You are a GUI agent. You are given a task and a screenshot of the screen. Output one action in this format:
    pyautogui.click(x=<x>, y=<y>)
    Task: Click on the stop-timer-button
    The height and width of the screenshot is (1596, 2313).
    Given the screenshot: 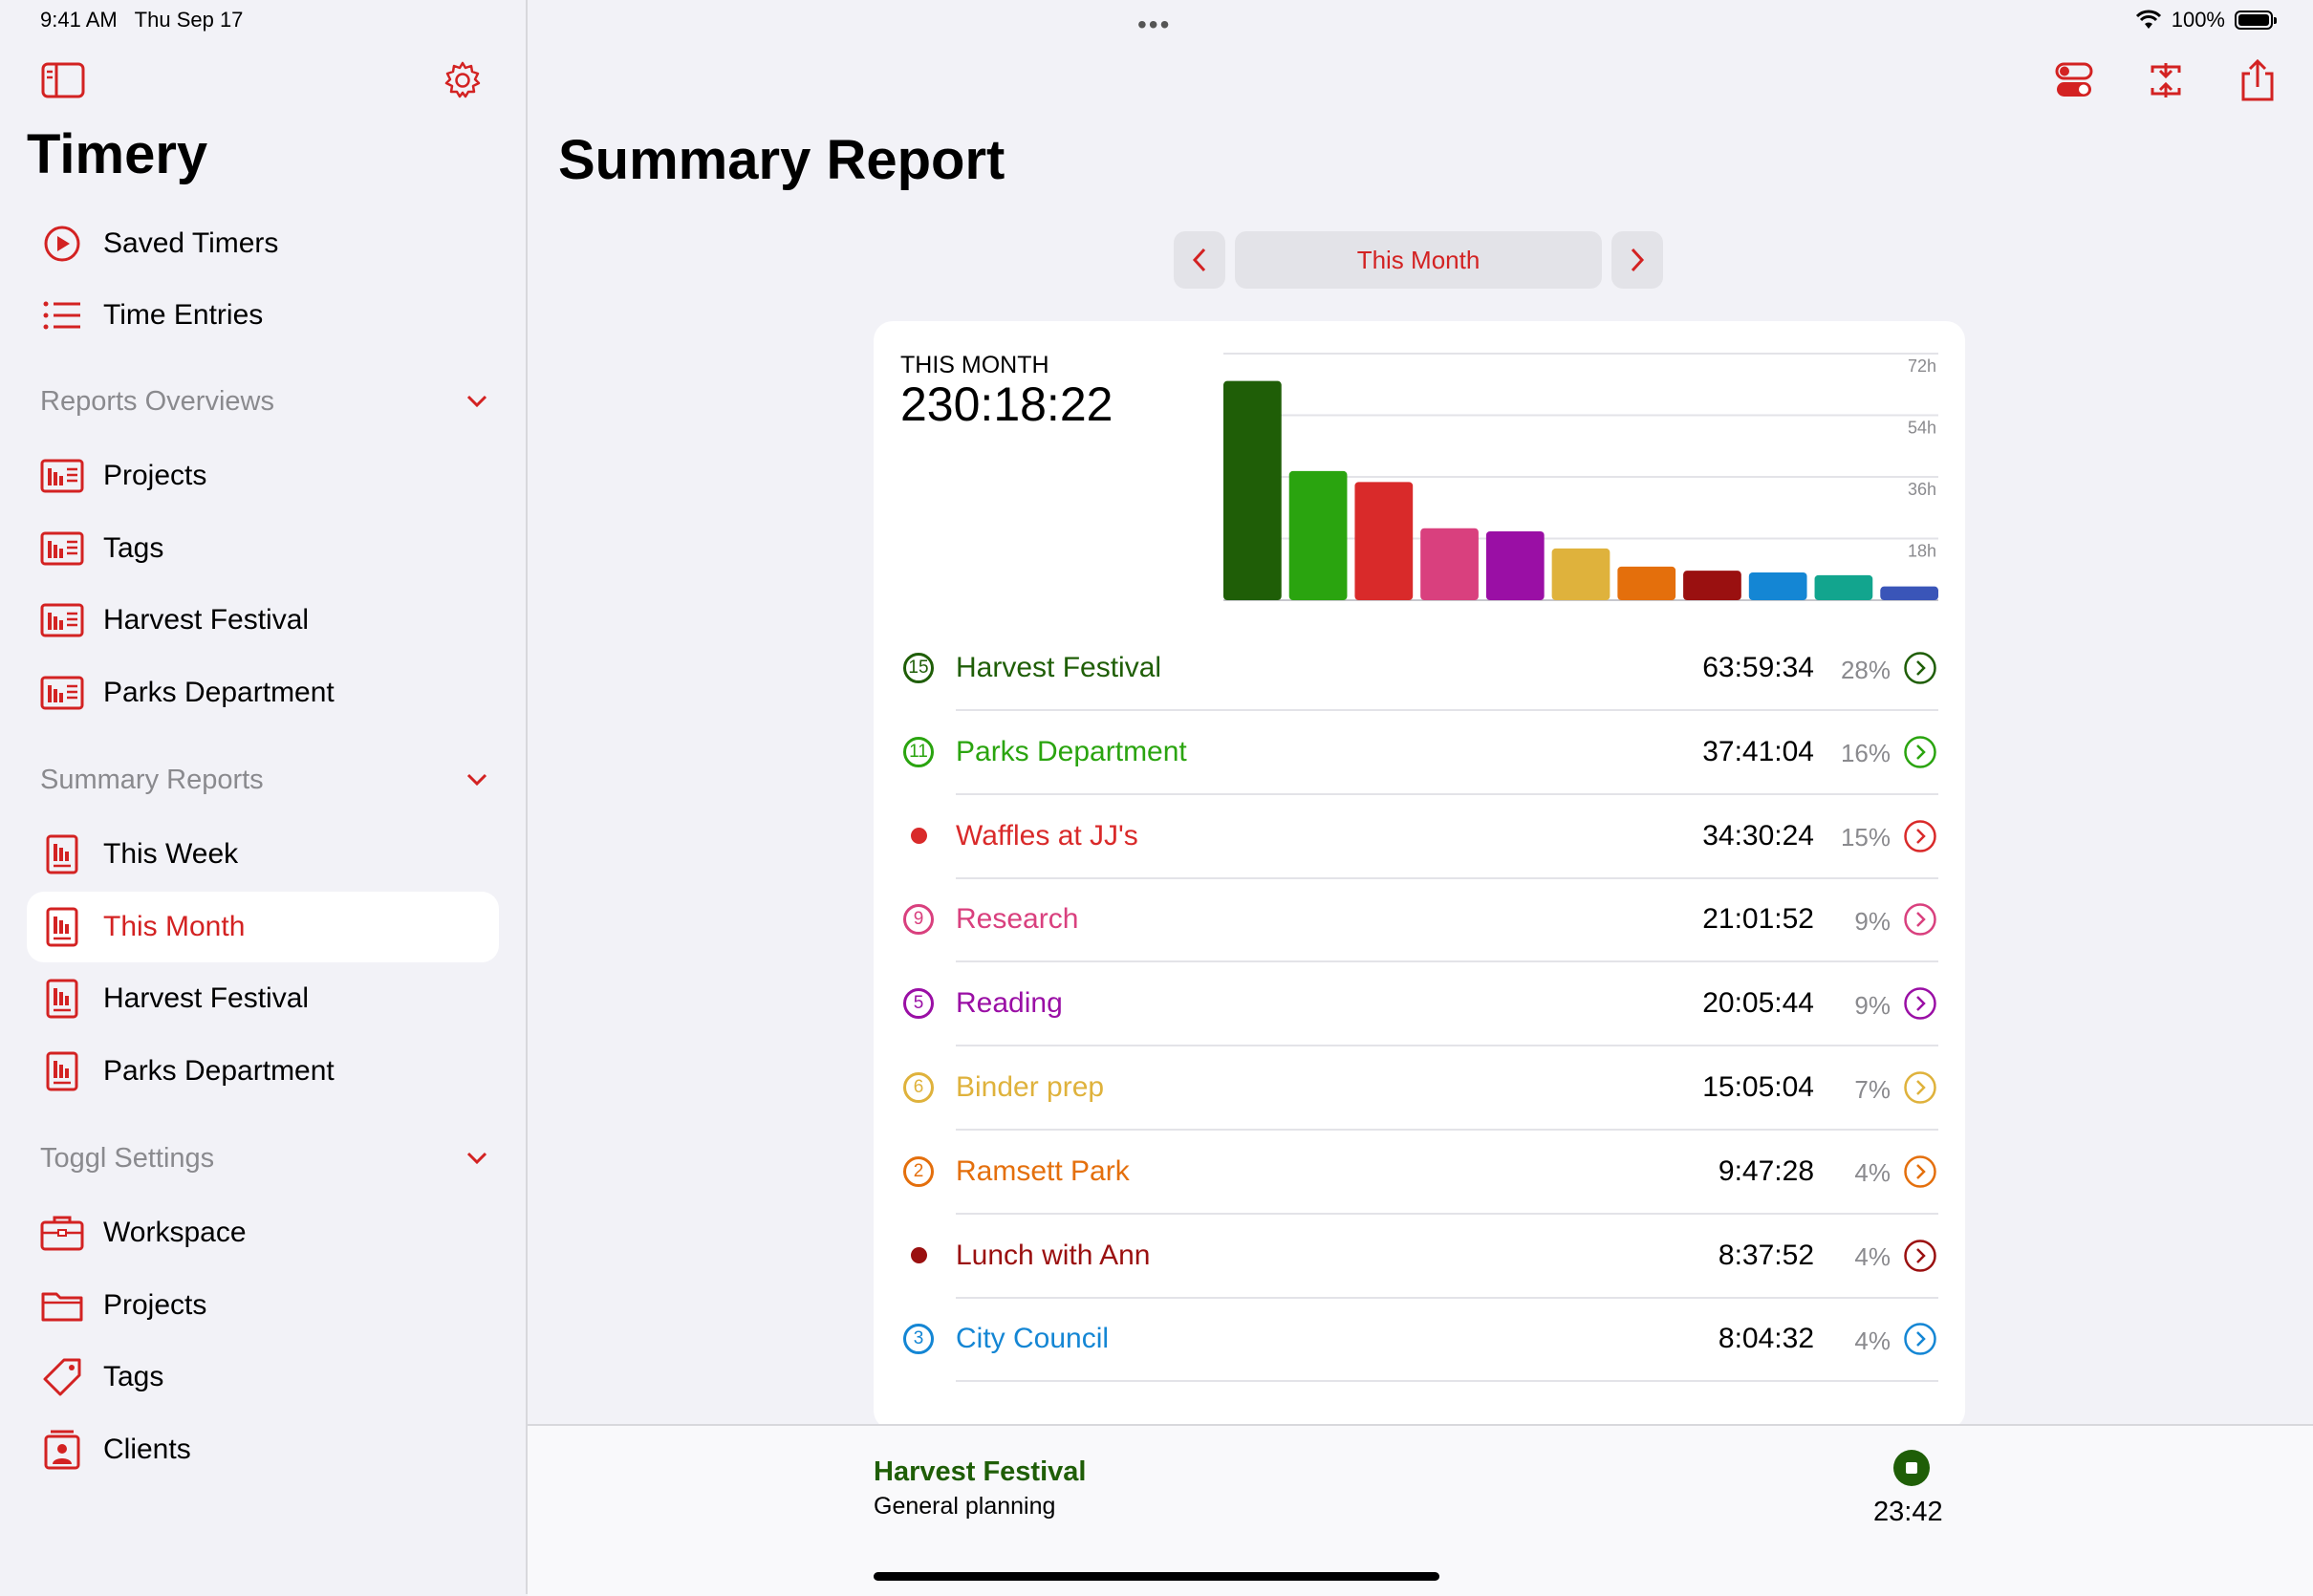 What is the action you would take?
    pyautogui.click(x=1912, y=1468)
    